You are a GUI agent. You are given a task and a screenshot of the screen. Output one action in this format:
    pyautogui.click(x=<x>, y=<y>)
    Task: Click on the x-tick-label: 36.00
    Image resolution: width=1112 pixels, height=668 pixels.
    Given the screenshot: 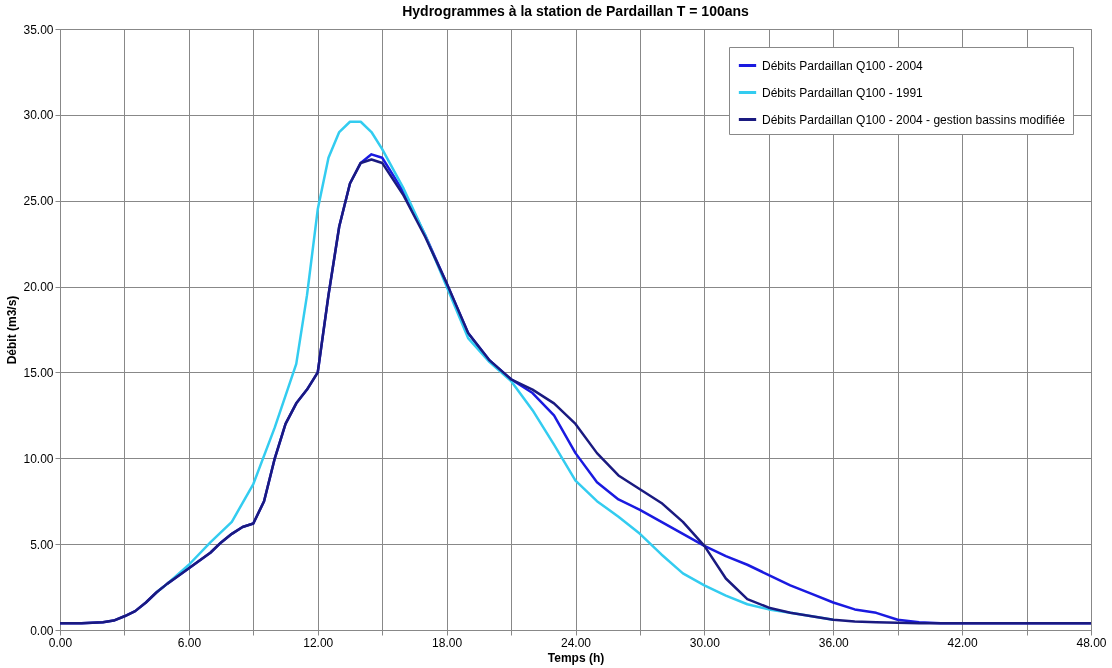 What is the action you would take?
    pyautogui.click(x=834, y=642)
    